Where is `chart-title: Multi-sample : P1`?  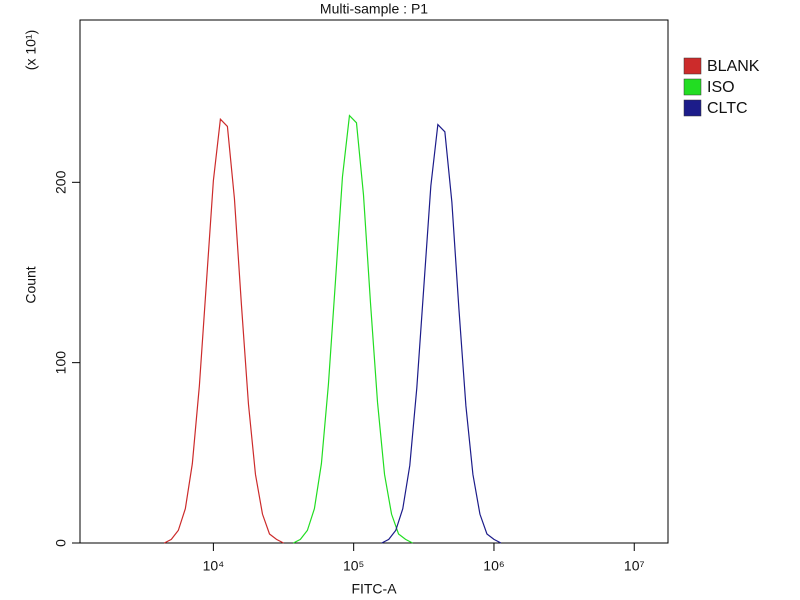 chart-title: Multi-sample : P1 is located at coordinates (374, 9).